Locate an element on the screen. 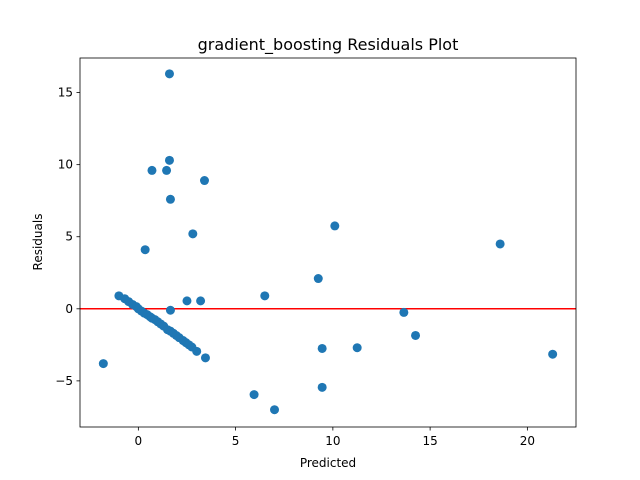  x-tick-label: 15 is located at coordinates (429, 441).